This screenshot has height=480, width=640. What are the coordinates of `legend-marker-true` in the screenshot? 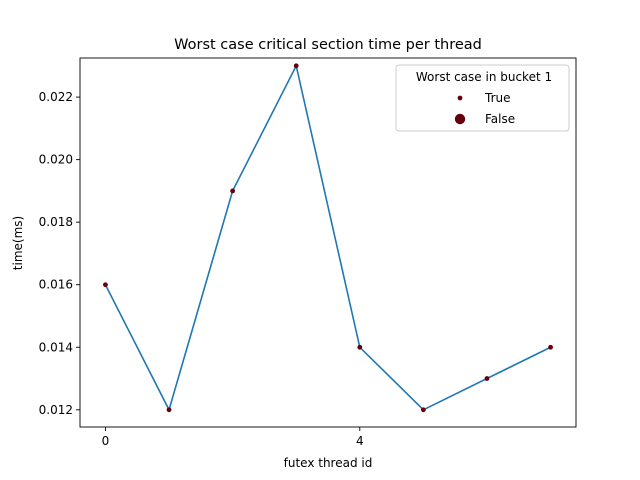 It's located at (460, 98).